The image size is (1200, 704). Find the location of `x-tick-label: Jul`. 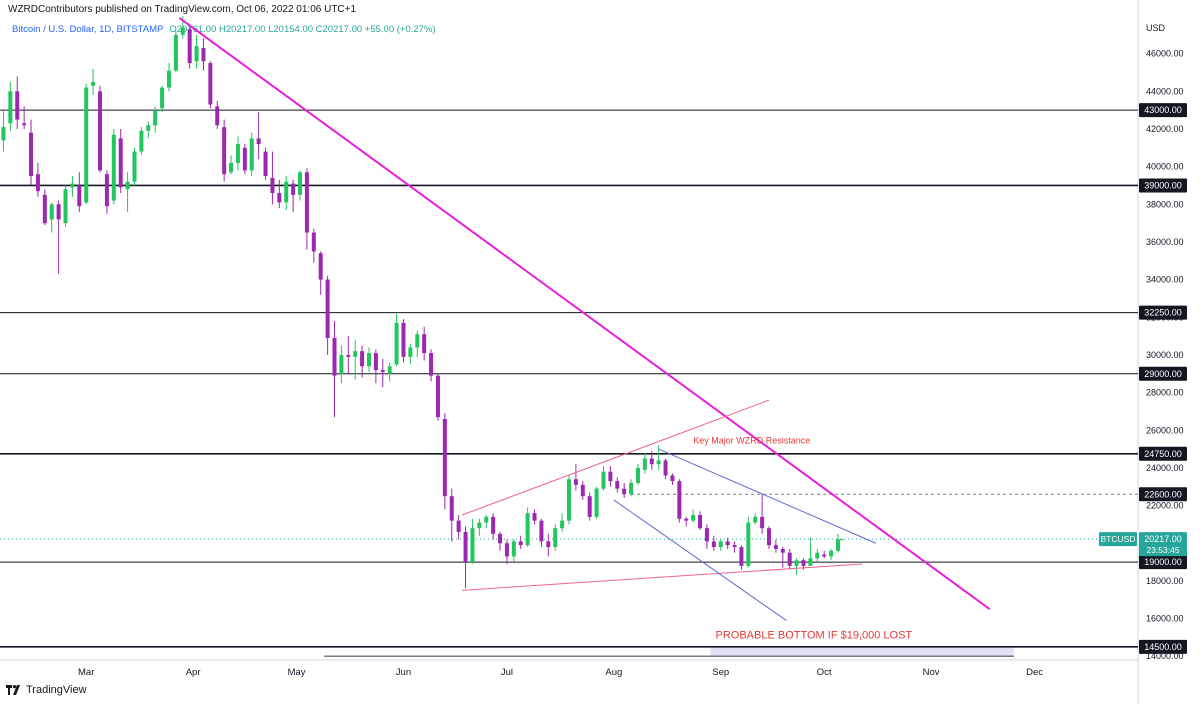

x-tick-label: Jul is located at coordinates (507, 672).